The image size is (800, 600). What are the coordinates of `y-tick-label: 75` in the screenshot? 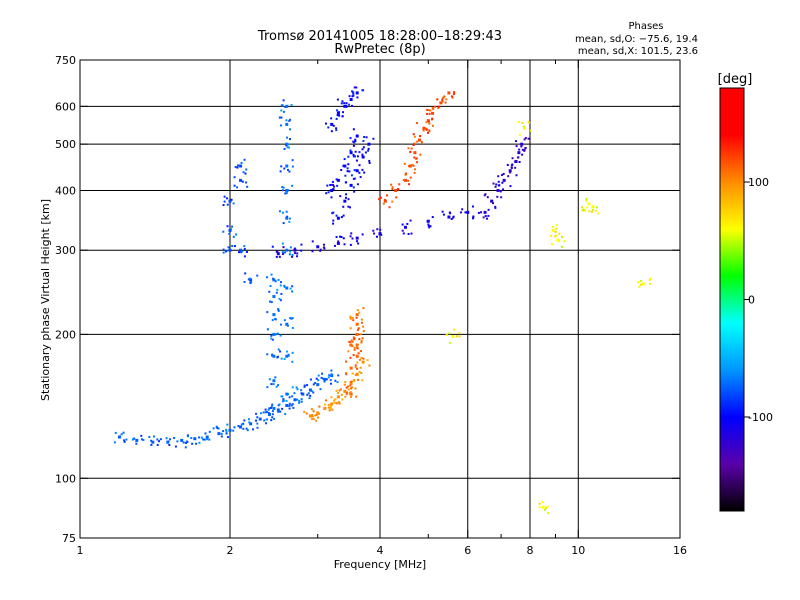 It's located at (69, 538).